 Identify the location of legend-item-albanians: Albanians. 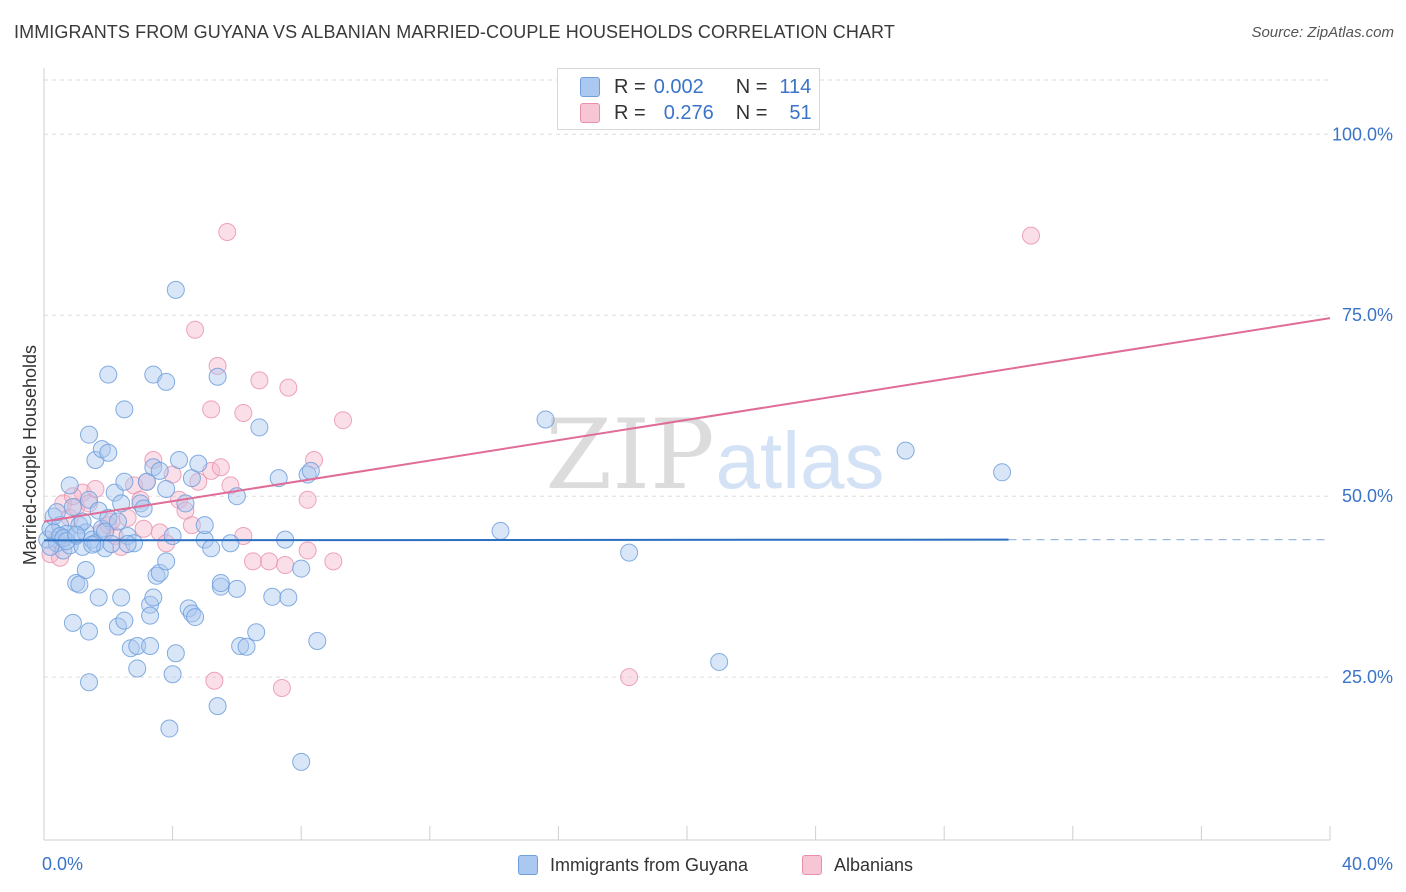
(857, 865).